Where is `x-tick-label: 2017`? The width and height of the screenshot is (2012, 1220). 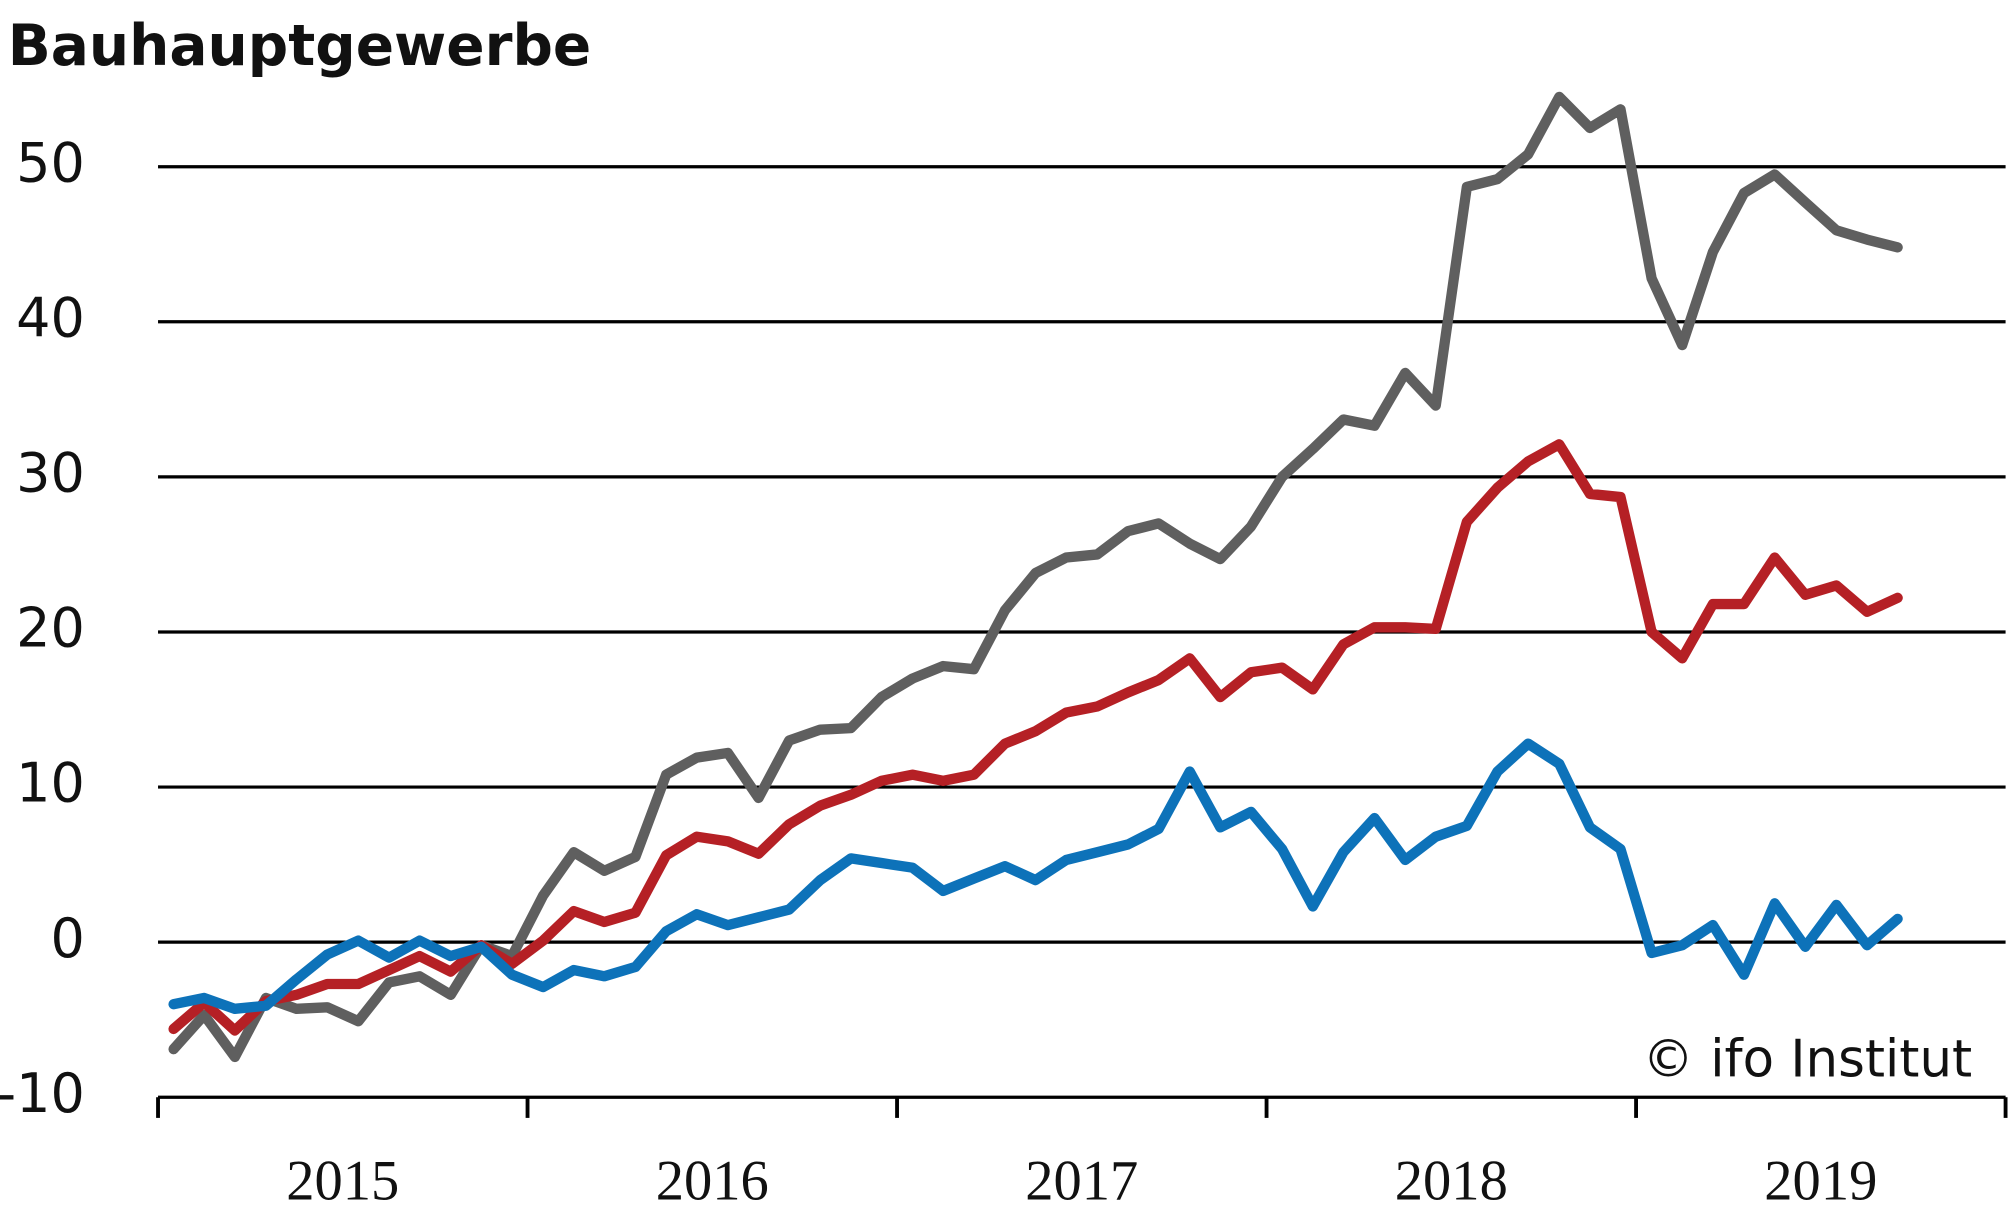 x-tick-label: 2017 is located at coordinates (1081, 1180).